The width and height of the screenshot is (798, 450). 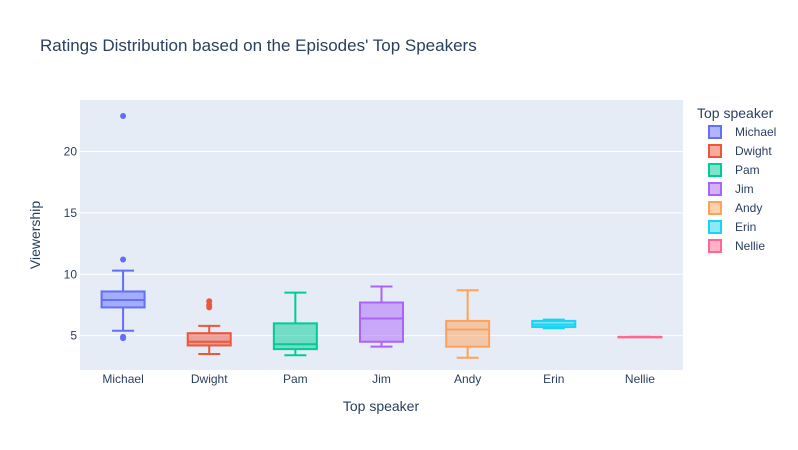 What do you see at coordinates (467, 379) in the screenshot?
I see `x-tick-label: Andy` at bounding box center [467, 379].